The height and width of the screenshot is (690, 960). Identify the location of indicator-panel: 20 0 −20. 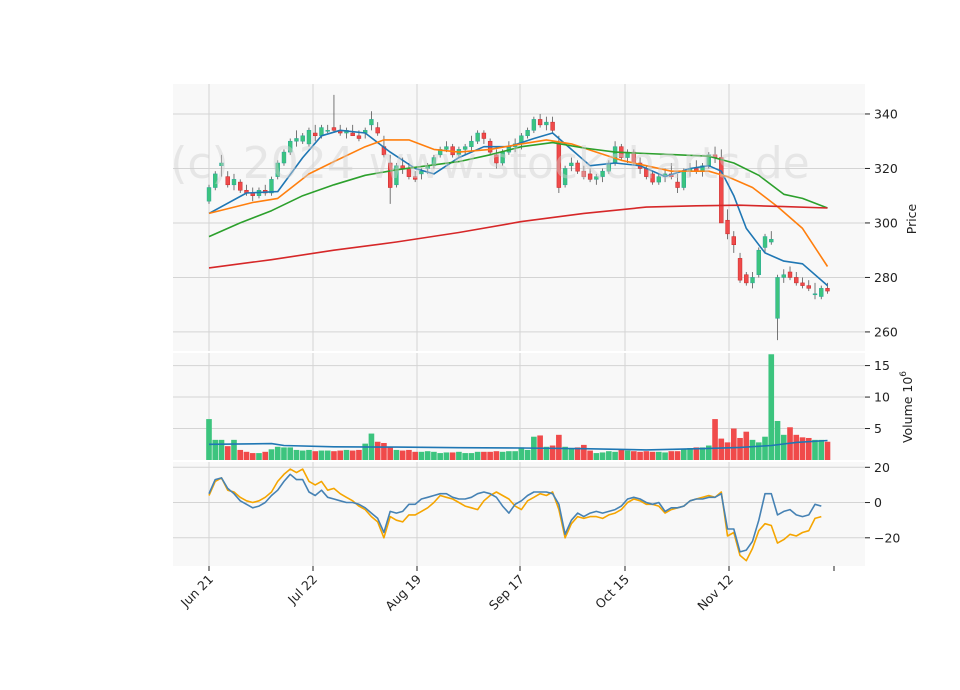
(536, 513).